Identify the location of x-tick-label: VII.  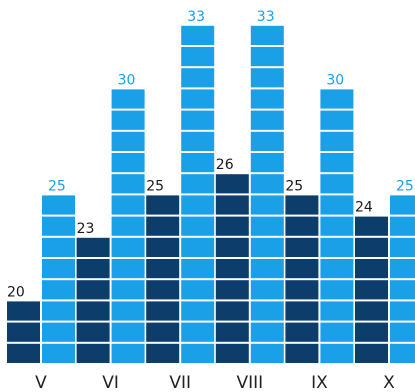
(180, 382).